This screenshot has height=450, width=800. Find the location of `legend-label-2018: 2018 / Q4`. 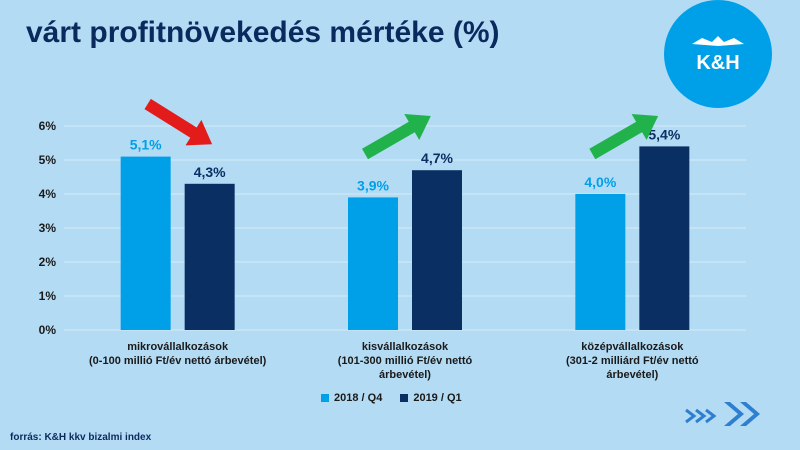

legend-label-2018: 2018 / Q4 is located at coordinates (358, 398).